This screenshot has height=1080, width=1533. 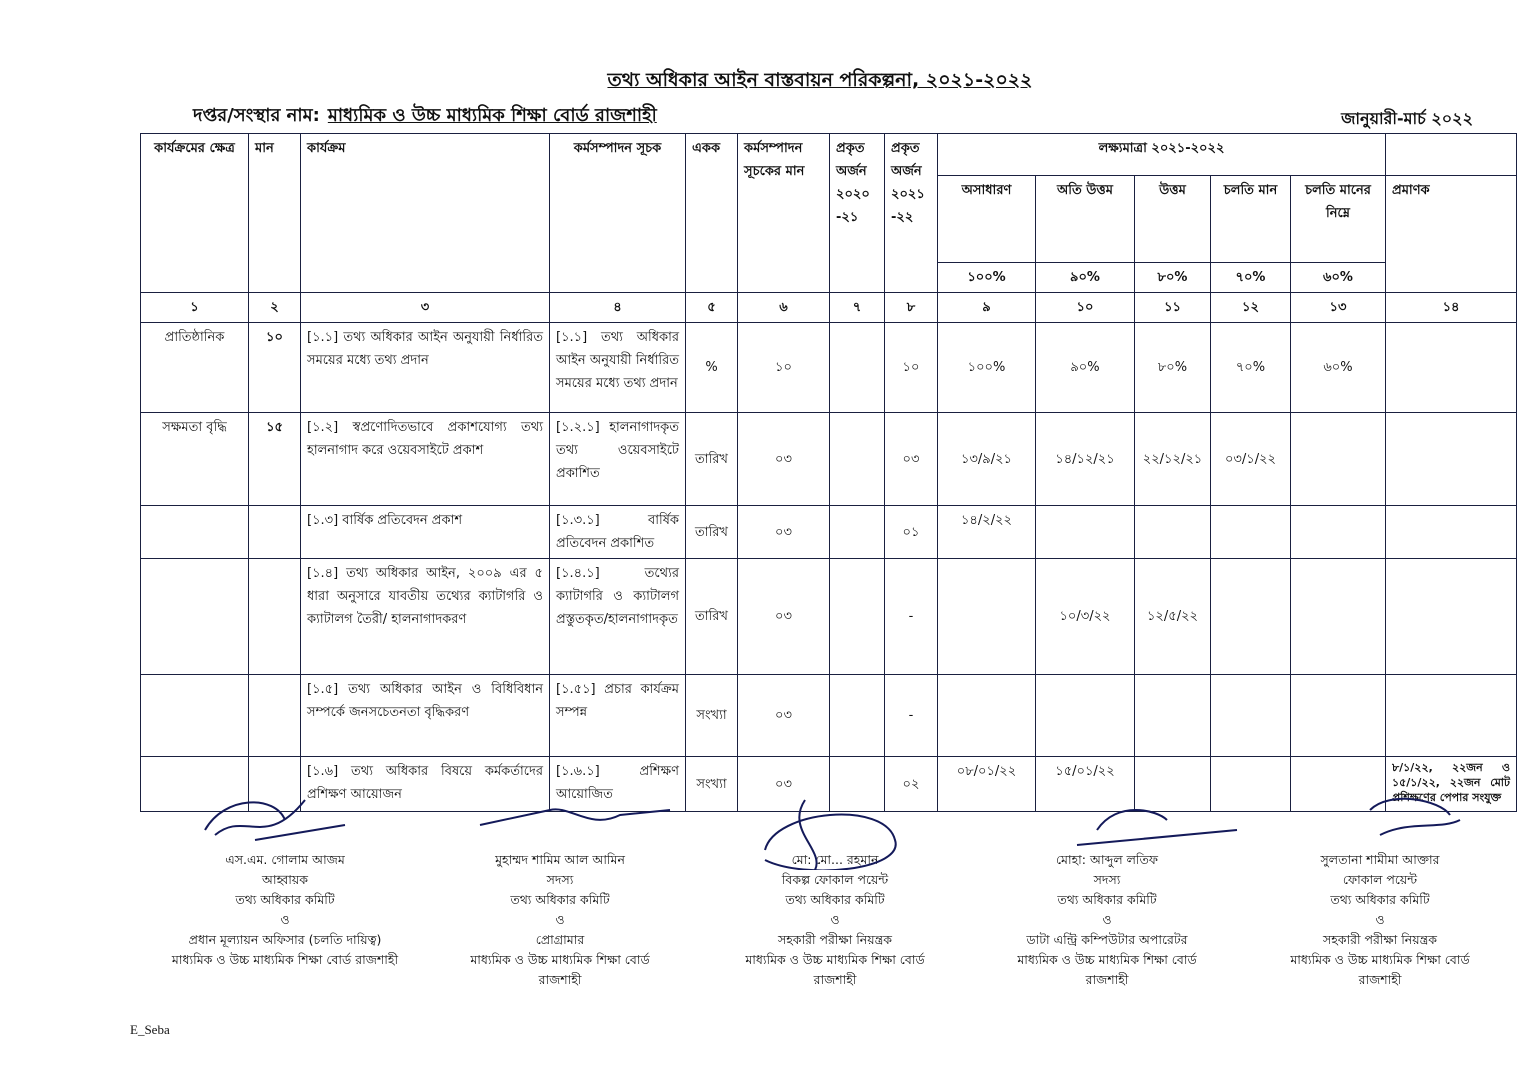 I want to click on target-percent: ১০০%, so click(x=986, y=277).